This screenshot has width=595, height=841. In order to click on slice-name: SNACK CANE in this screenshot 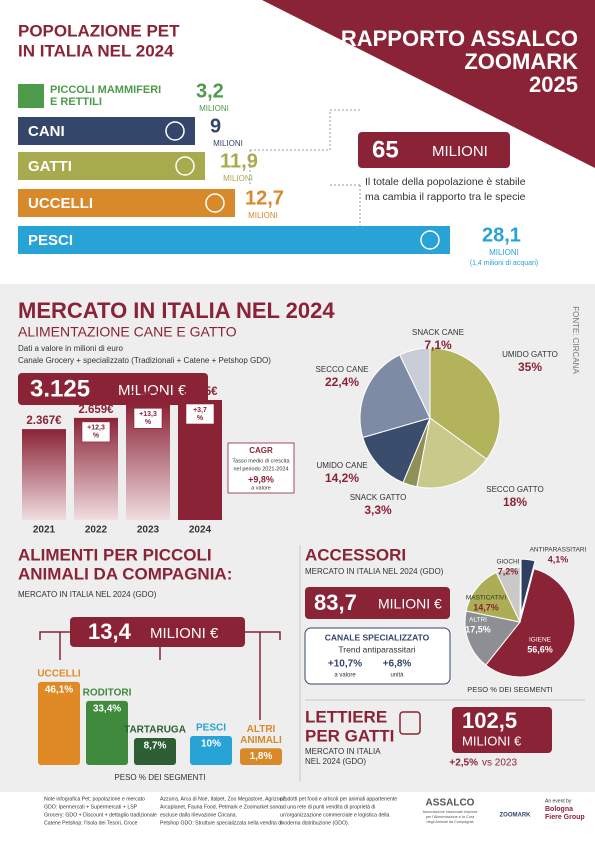, I will do `click(438, 332)`.